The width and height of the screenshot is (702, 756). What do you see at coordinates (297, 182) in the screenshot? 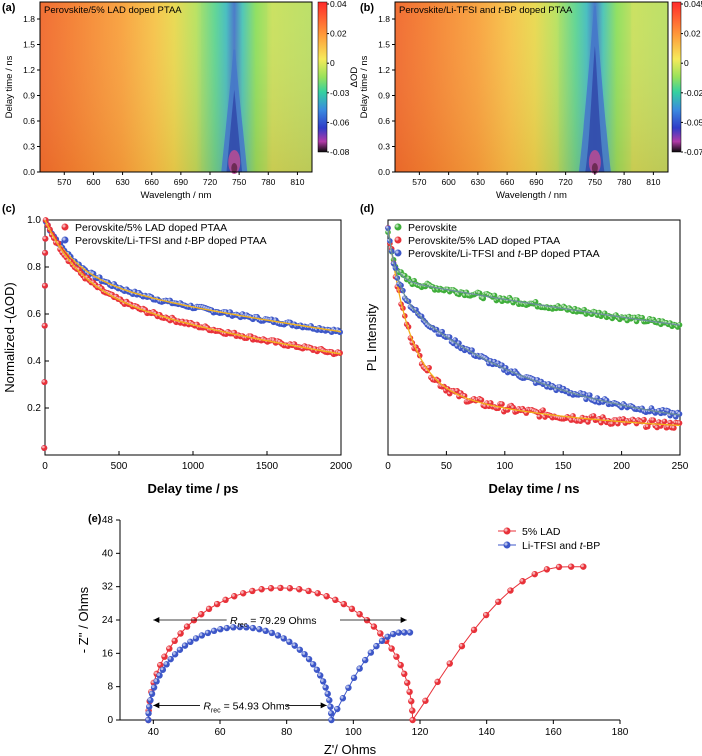
I see `x-tick-label: 810` at bounding box center [297, 182].